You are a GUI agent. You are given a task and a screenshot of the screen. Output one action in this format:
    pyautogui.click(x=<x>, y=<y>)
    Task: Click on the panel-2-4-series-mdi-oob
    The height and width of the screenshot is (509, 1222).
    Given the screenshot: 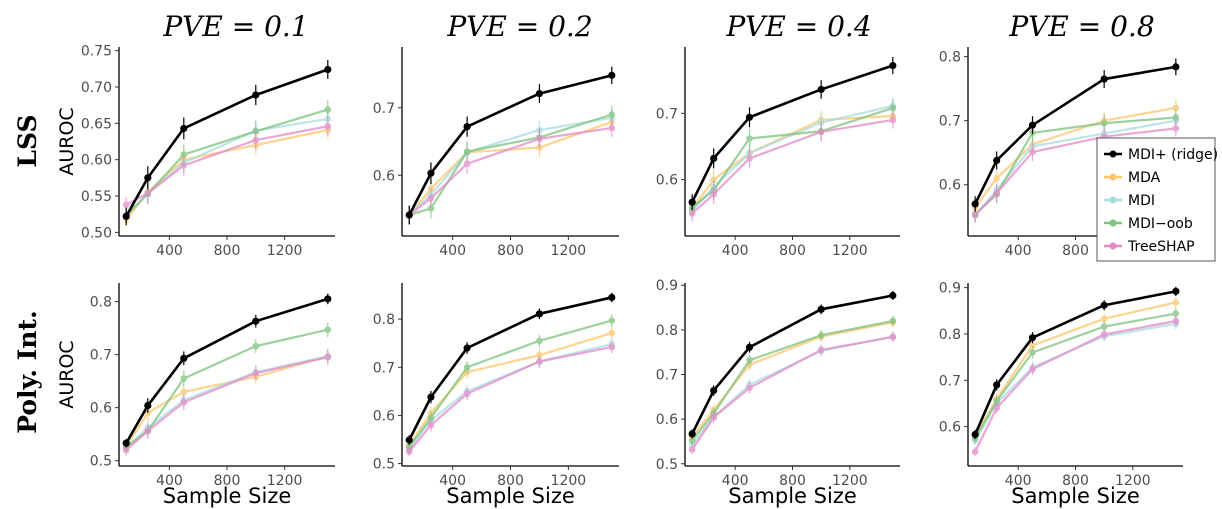 What is the action you would take?
    pyautogui.click(x=1075, y=375)
    